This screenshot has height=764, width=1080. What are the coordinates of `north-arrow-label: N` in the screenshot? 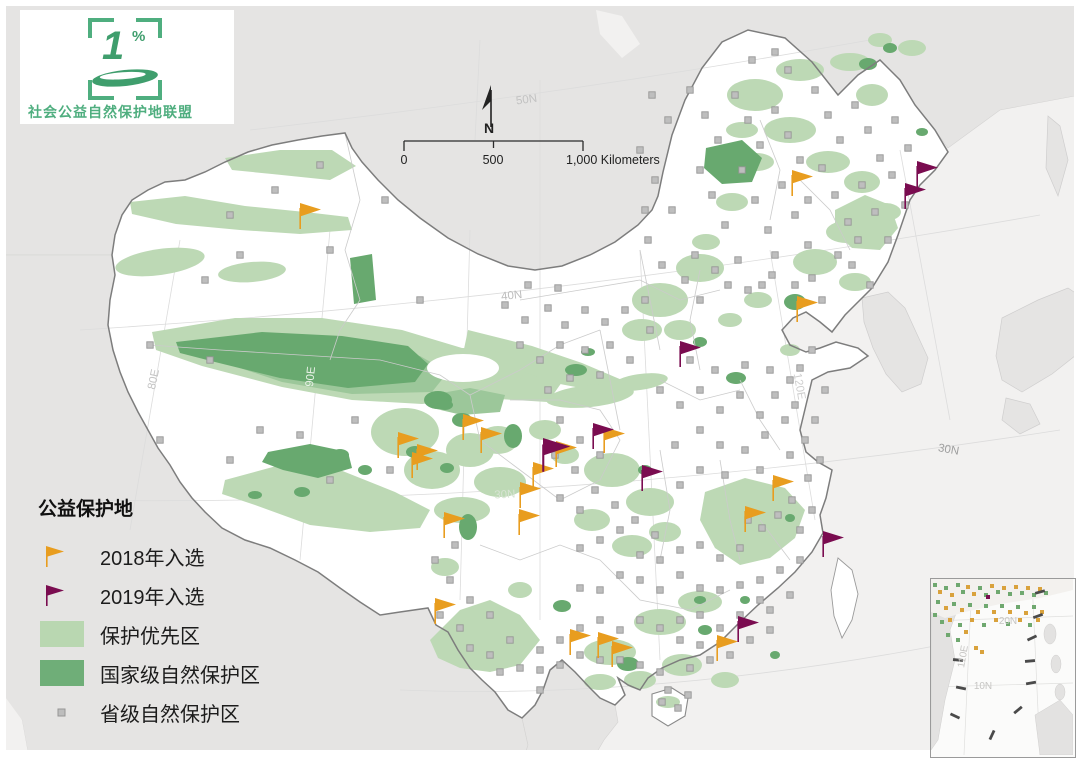 It's located at (489, 128).